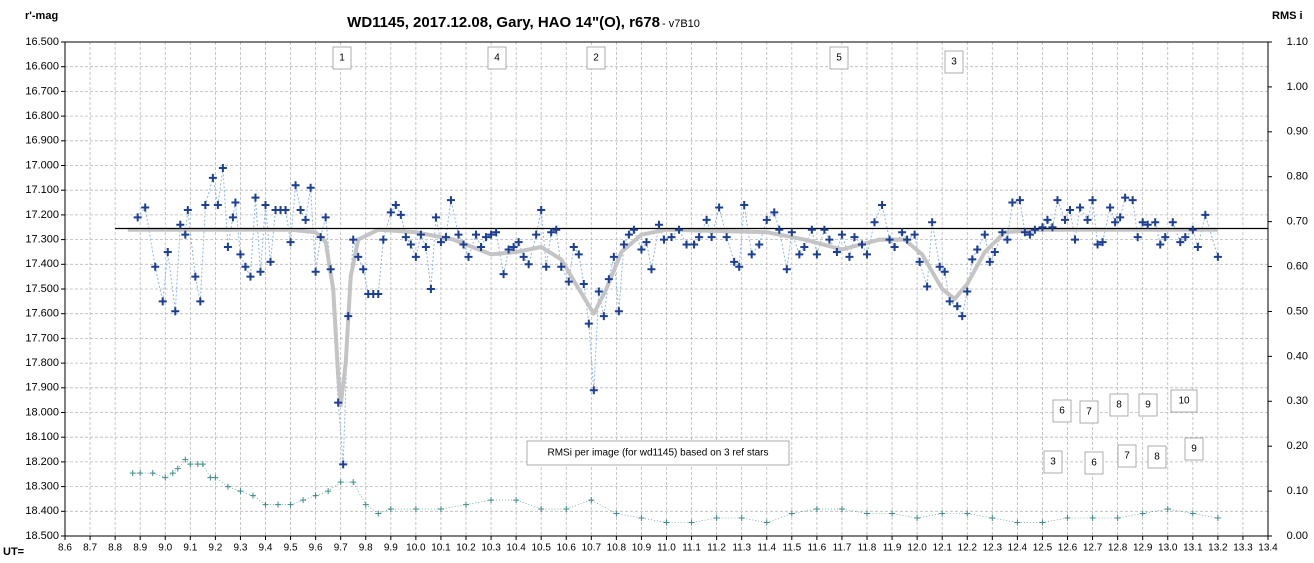  What do you see at coordinates (658, 453) in the screenshot?
I see `note-box` at bounding box center [658, 453].